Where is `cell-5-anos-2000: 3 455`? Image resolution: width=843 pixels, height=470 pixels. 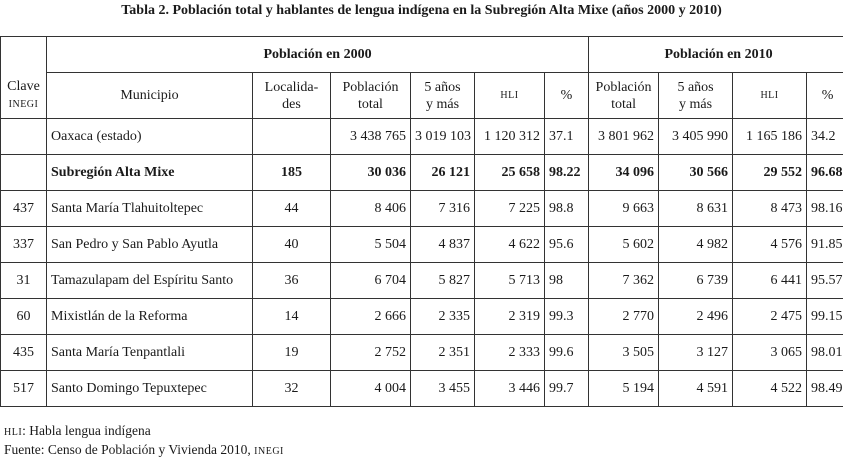 cell-5-anos-2000: 3 455 is located at coordinates (442, 388).